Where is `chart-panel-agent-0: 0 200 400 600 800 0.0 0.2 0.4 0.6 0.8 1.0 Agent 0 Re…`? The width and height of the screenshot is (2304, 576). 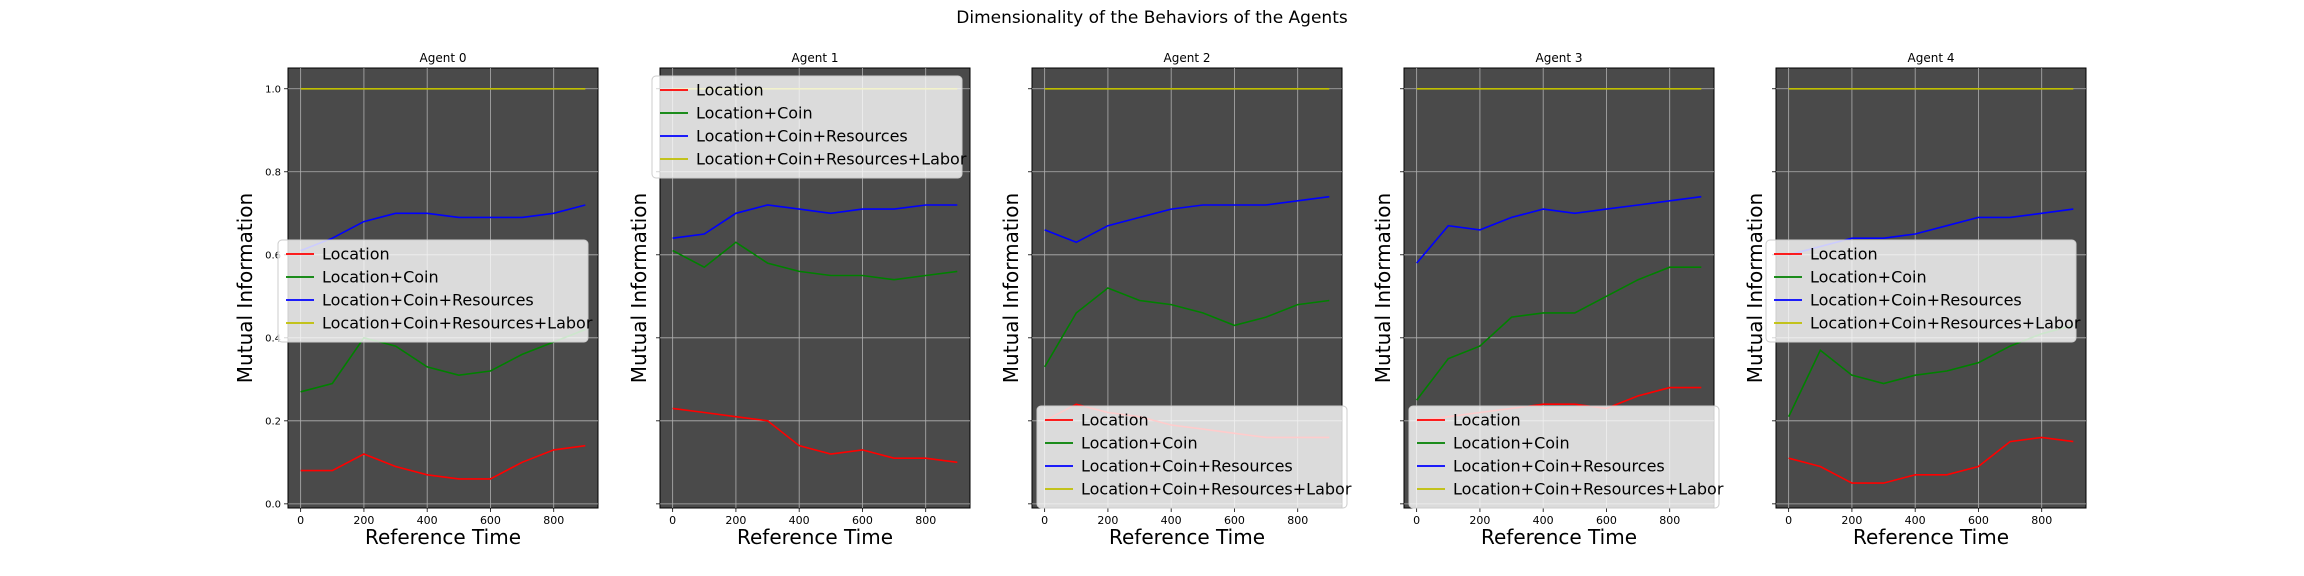
chart-panel-agent-0: 0 200 400 600 800 0.0 0.2 0.4 0.6 0.8 1.0 Agent 0 Re… is located at coordinates (416, 300).